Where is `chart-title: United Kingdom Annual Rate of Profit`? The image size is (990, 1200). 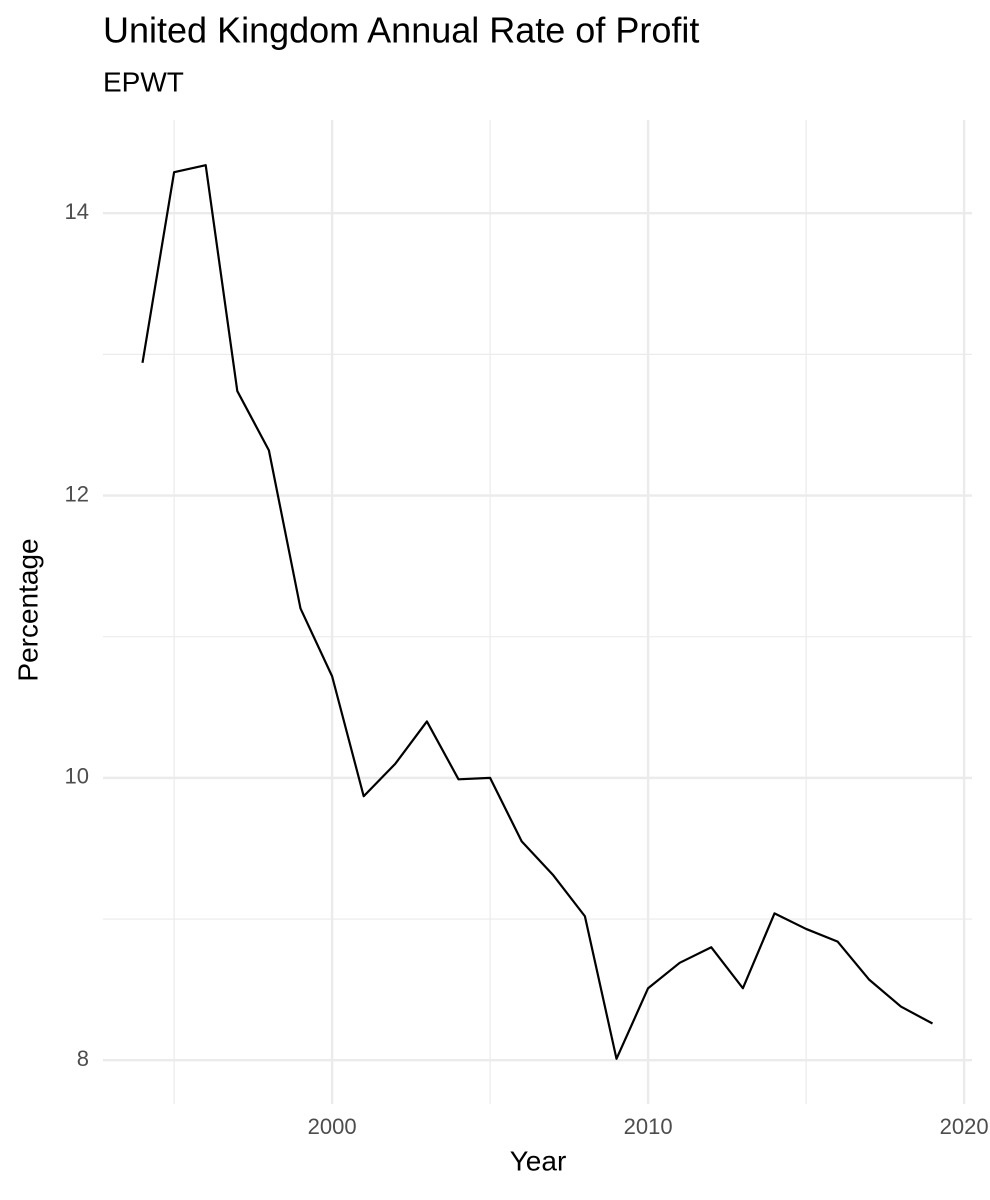 chart-title: United Kingdom Annual Rate of Profit is located at coordinates (401, 30).